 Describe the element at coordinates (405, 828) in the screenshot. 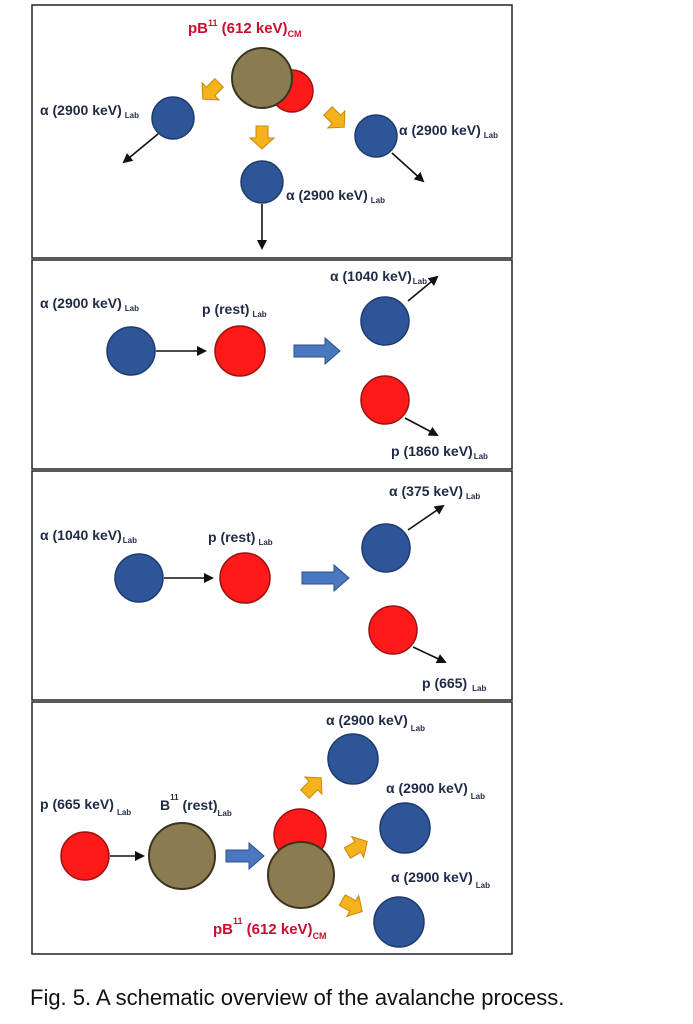

I see `alpha-ball-mid` at that location.